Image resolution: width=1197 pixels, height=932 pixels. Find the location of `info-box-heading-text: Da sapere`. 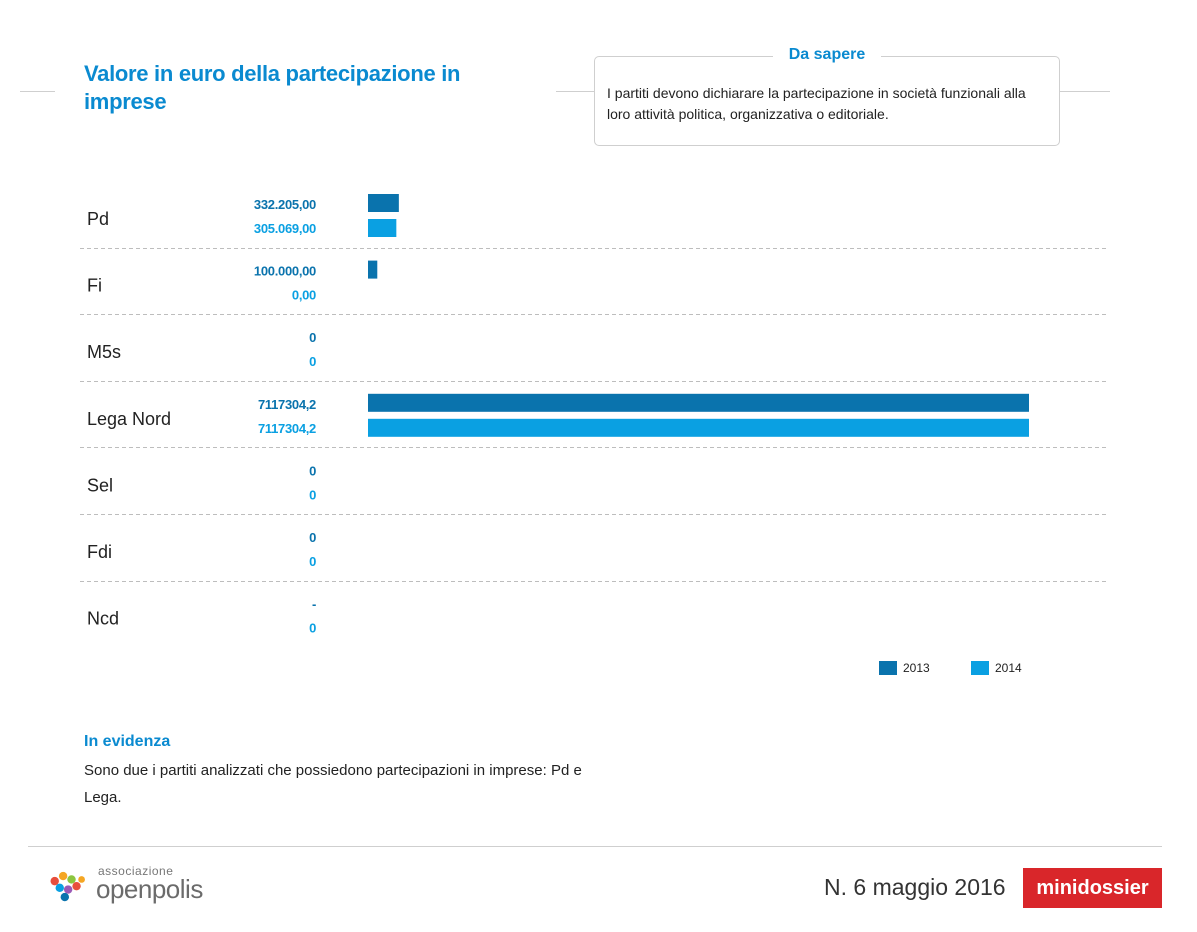

info-box-heading-text: Da sapere is located at coordinates (827, 54).